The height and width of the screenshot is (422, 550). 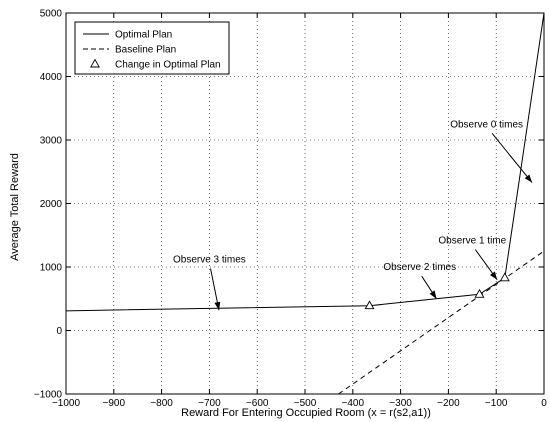 I want to click on annotation-arrow, so click(x=512, y=157).